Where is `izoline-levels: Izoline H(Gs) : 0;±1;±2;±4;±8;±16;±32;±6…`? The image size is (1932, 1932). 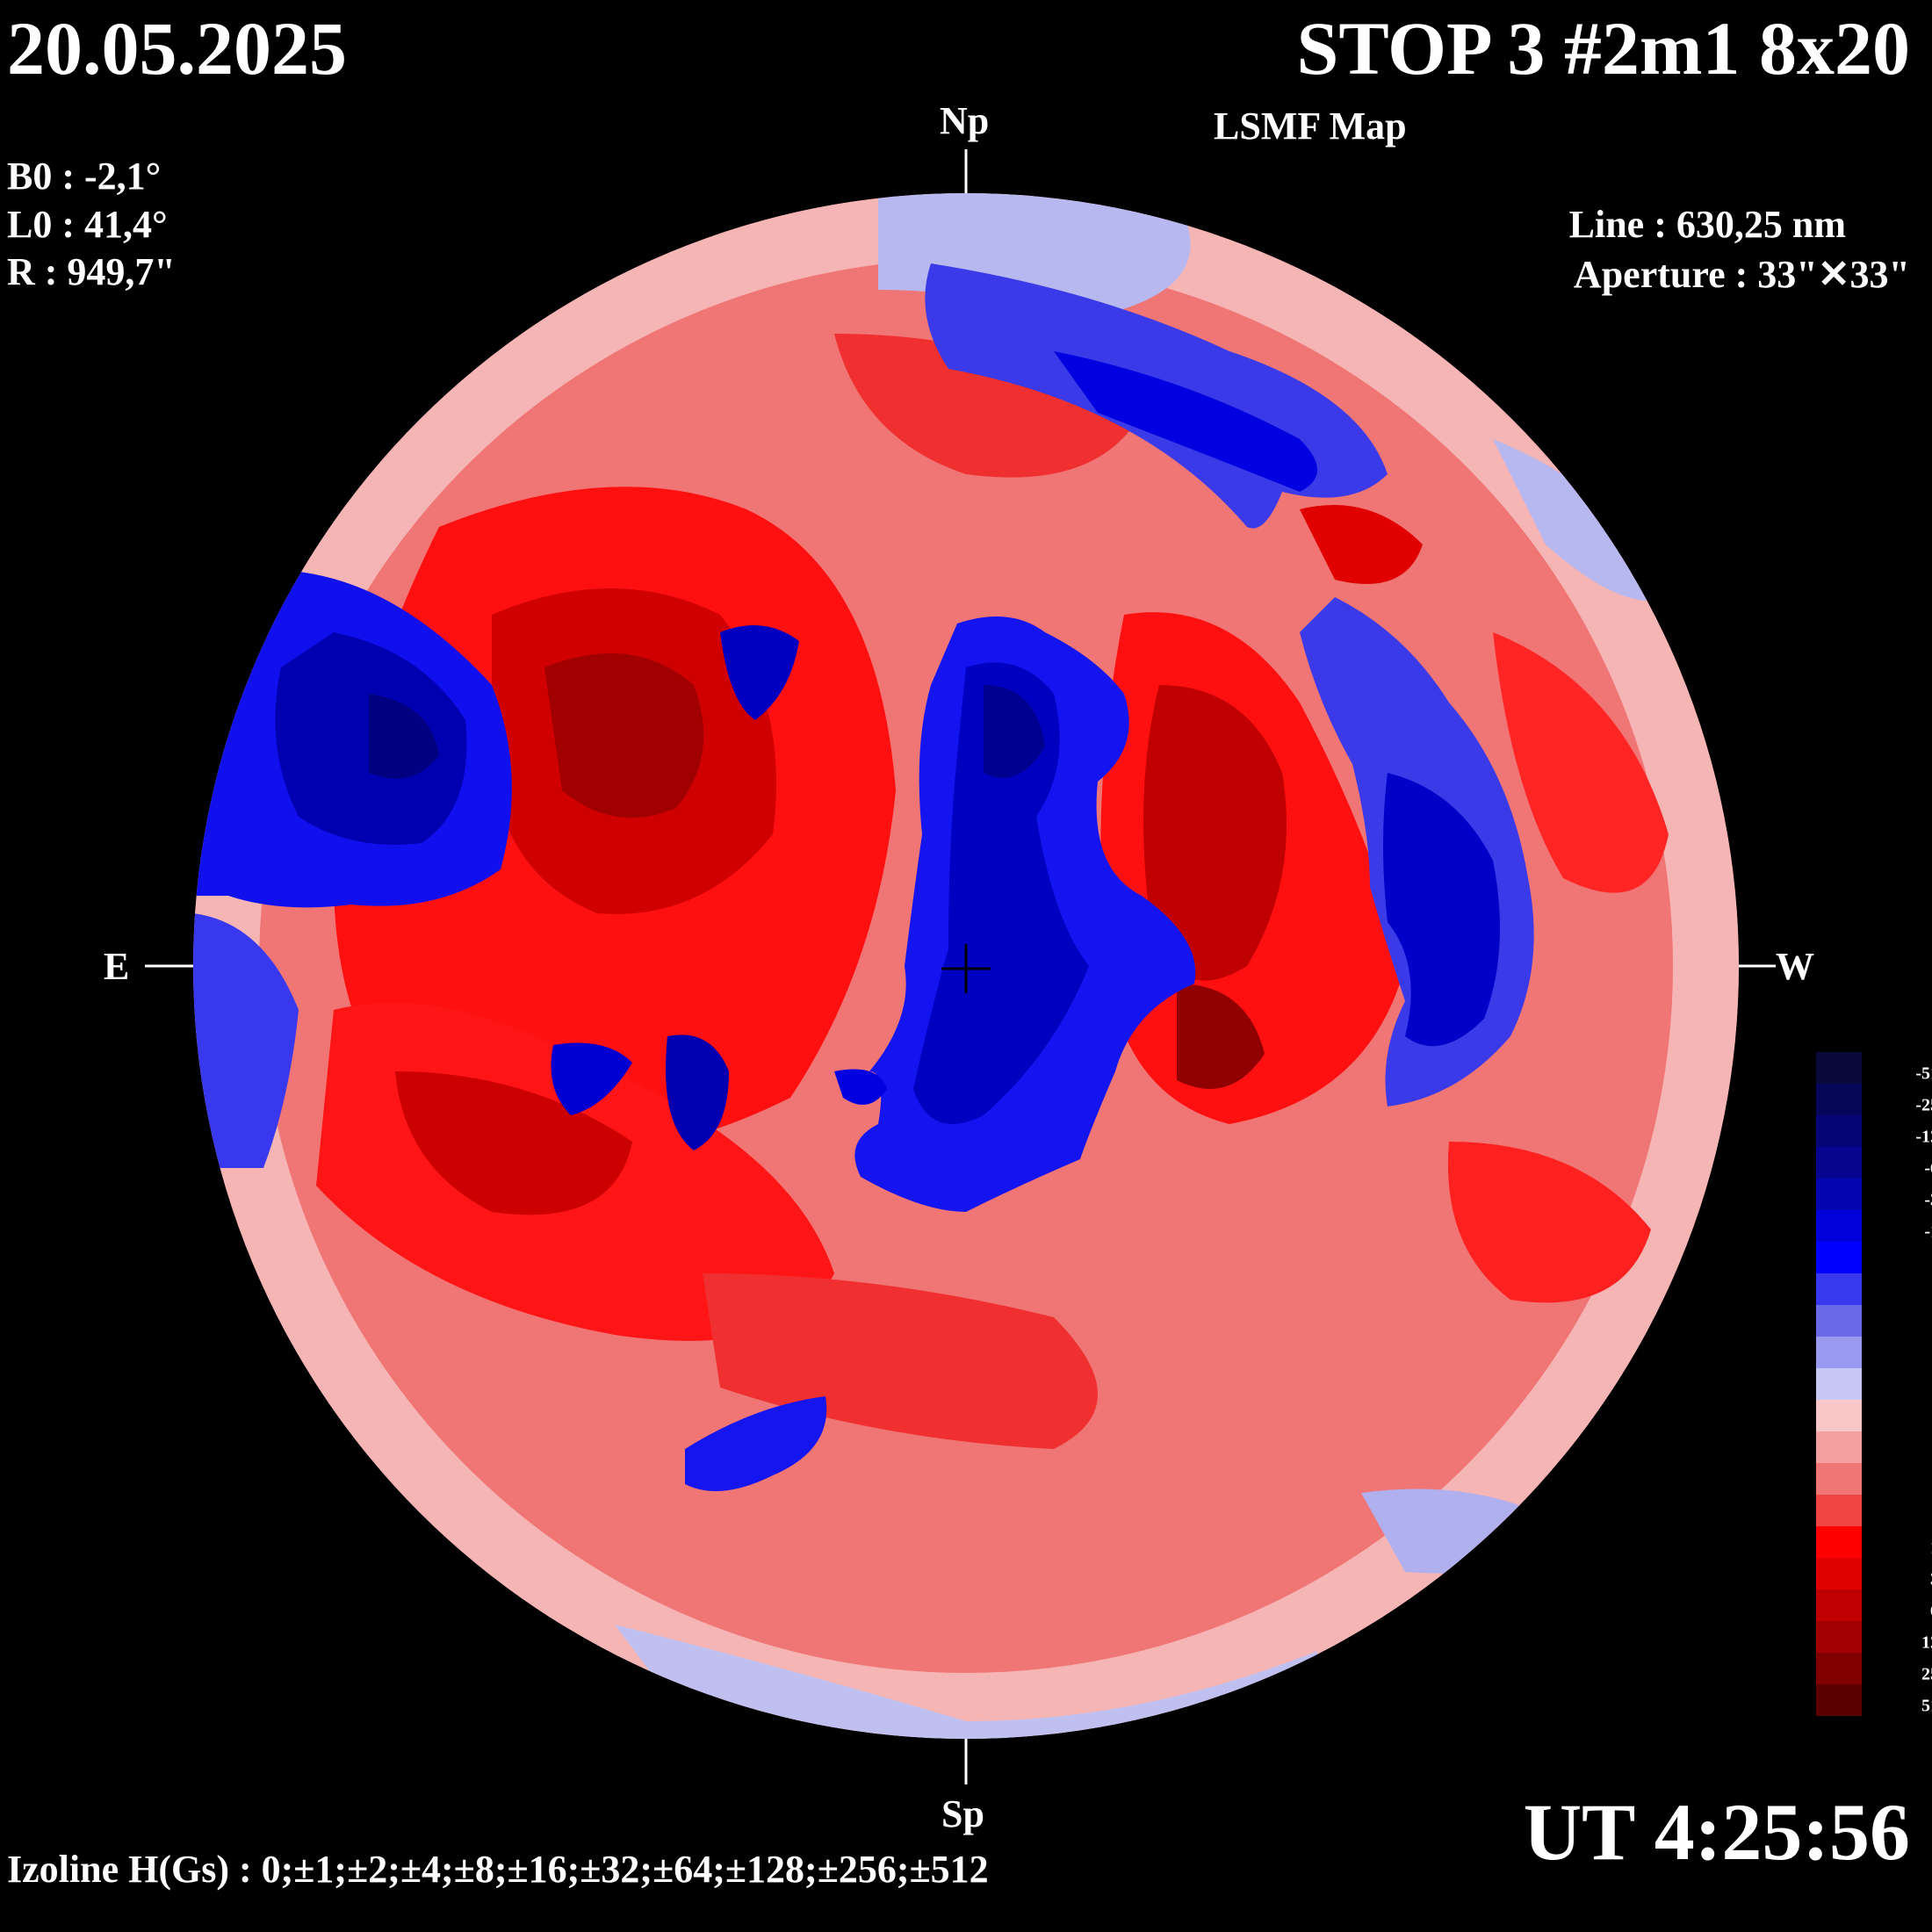 izoline-levels: Izoline H(Gs) : 0;±1;±2;±4;±8;±16;±32;±6… is located at coordinates (498, 1869).